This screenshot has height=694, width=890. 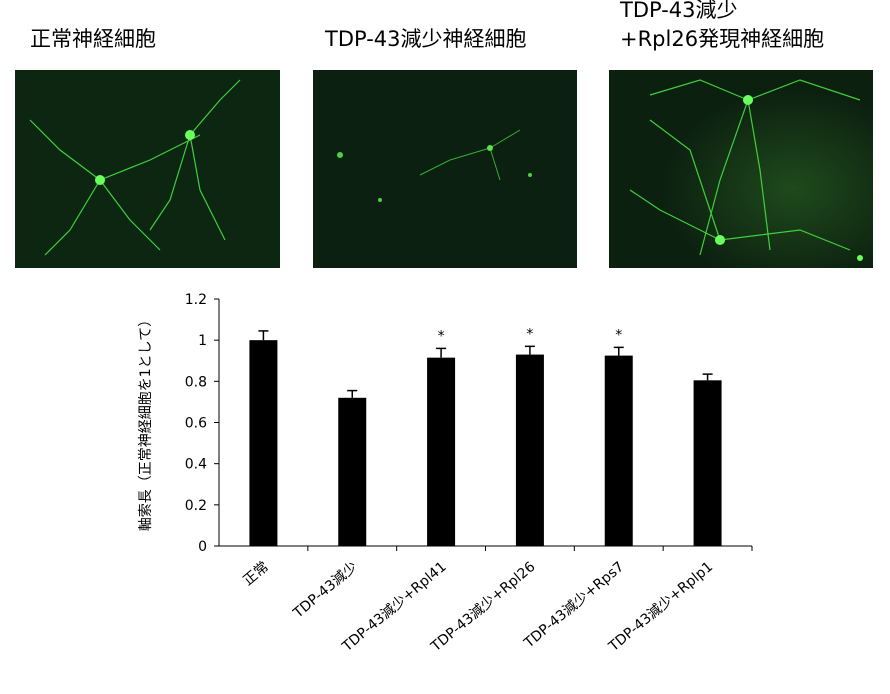 What do you see at coordinates (196, 465) in the screenshot?
I see `y-tick-label: 0.4` at bounding box center [196, 465].